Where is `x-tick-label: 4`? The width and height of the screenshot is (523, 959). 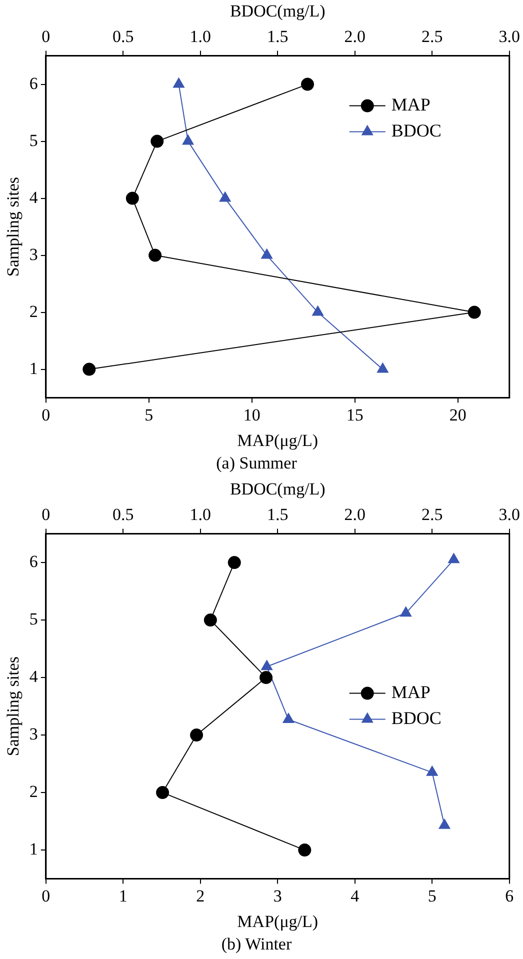 x-tick-label: 4 is located at coordinates (355, 896).